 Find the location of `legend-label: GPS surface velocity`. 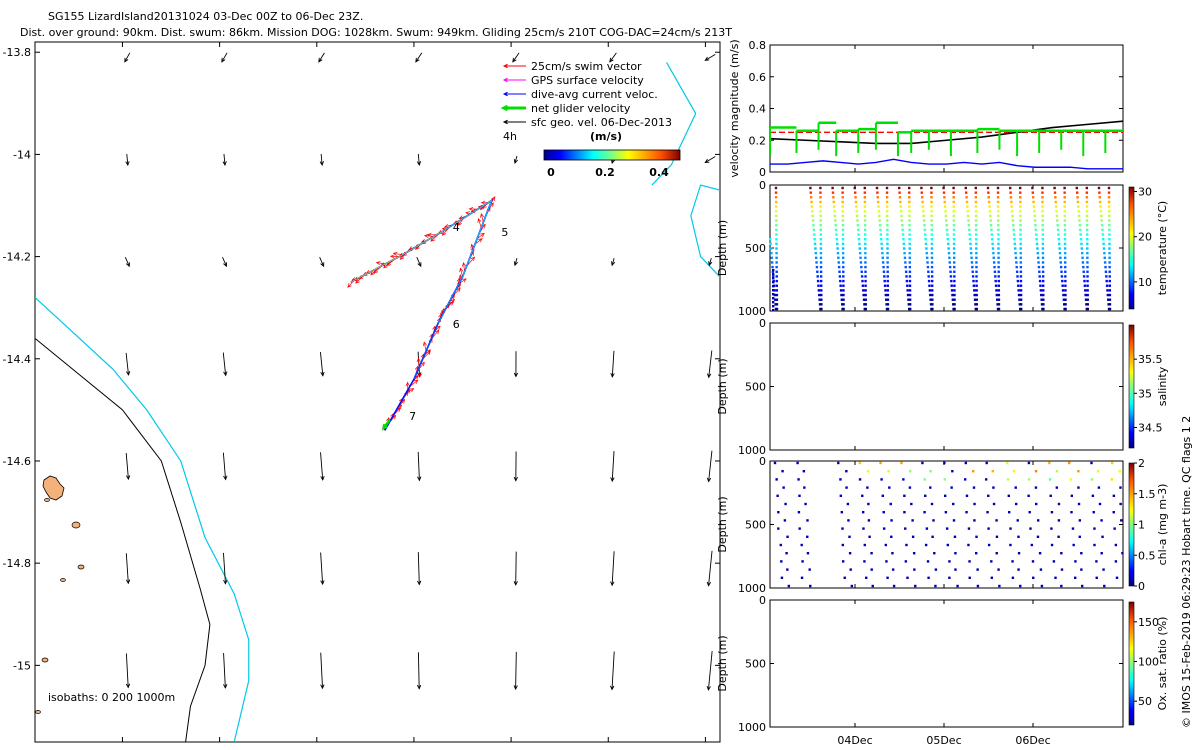

legend-label: GPS surface velocity is located at coordinates (587, 80).